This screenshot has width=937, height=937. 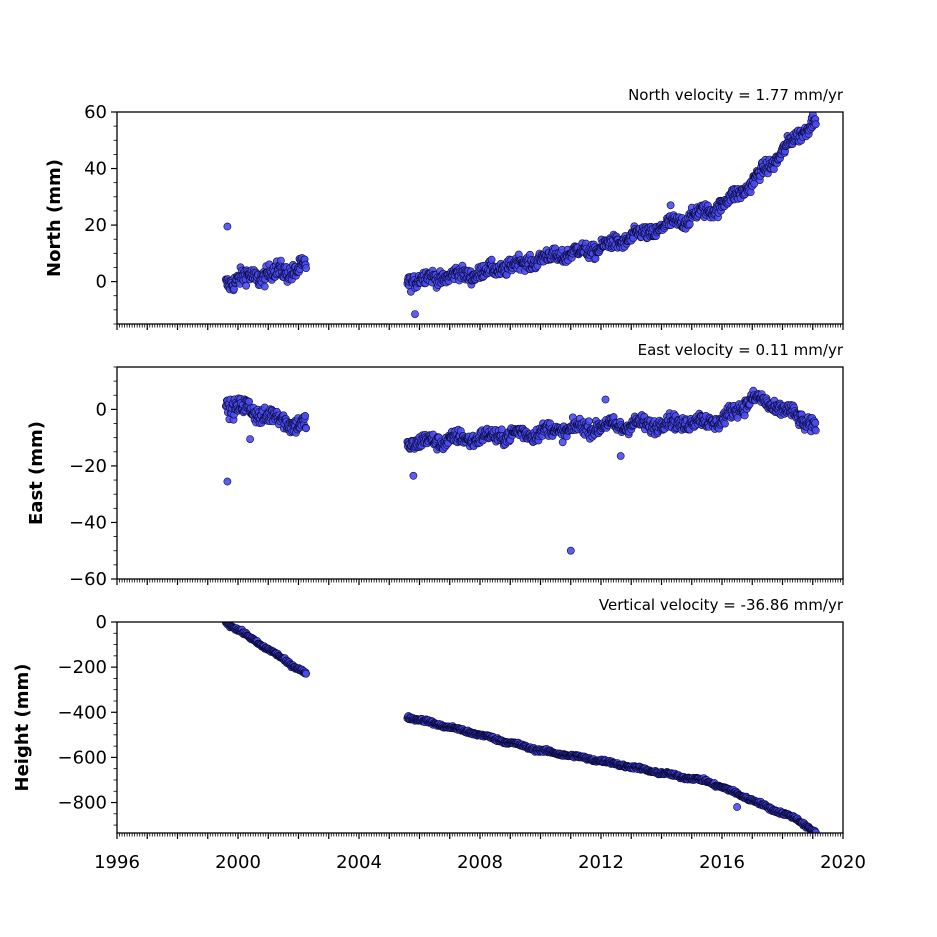 What do you see at coordinates (88, 522) in the screenshot?
I see `y-tick-label: −40` at bounding box center [88, 522].